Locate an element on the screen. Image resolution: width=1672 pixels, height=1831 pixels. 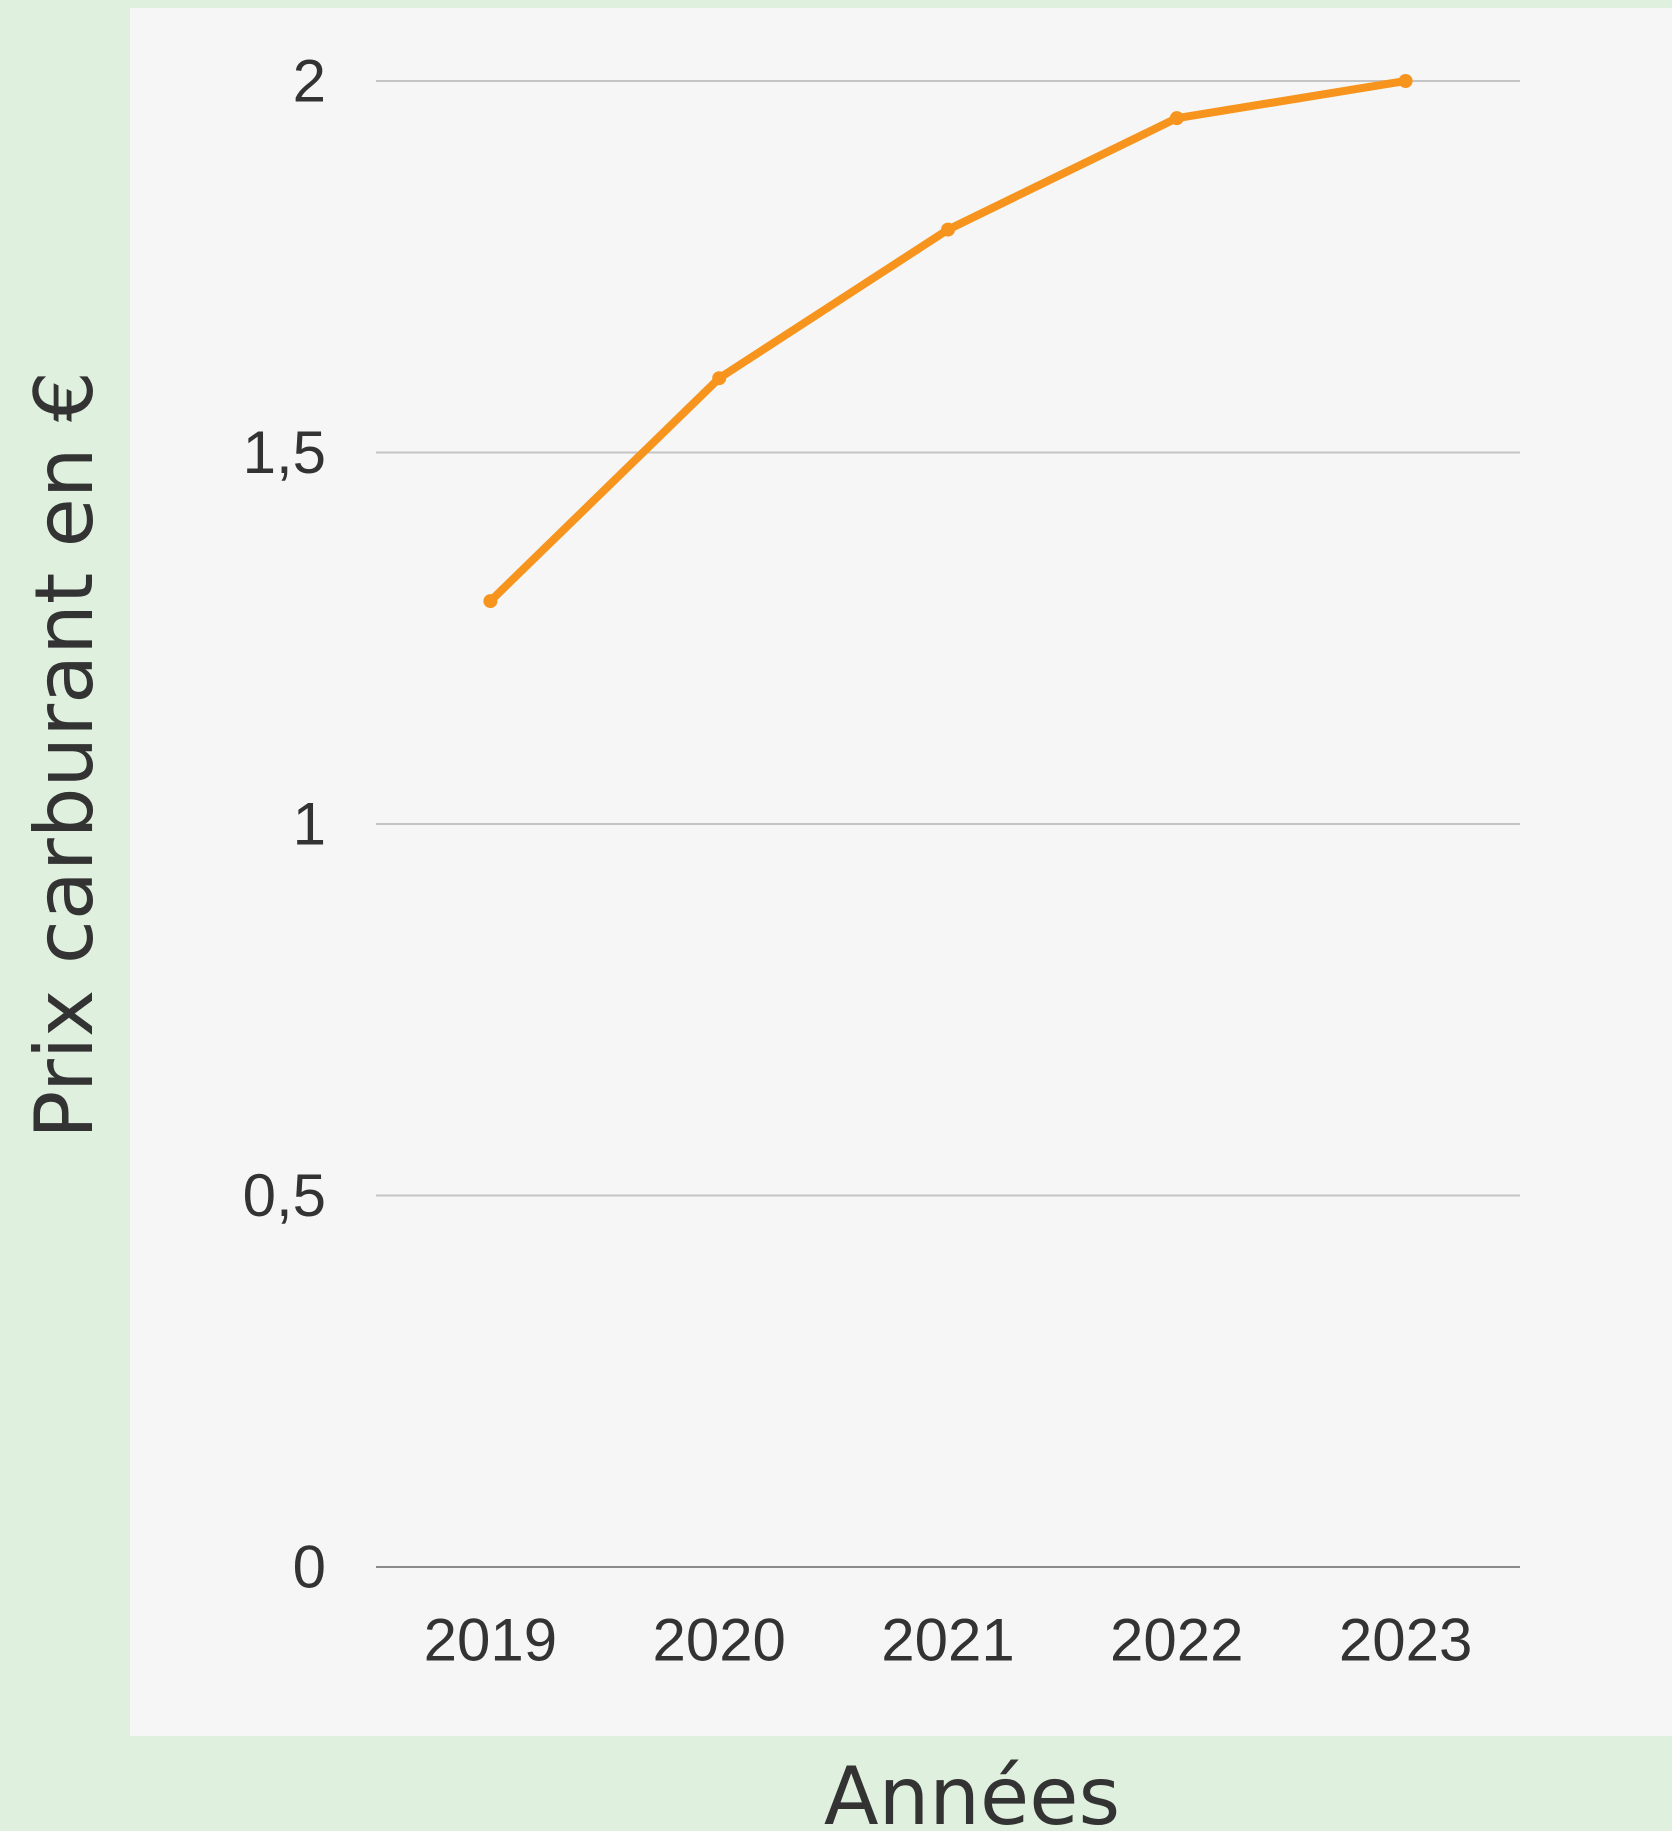
x-tick-label: 2021 is located at coordinates (947, 1640).